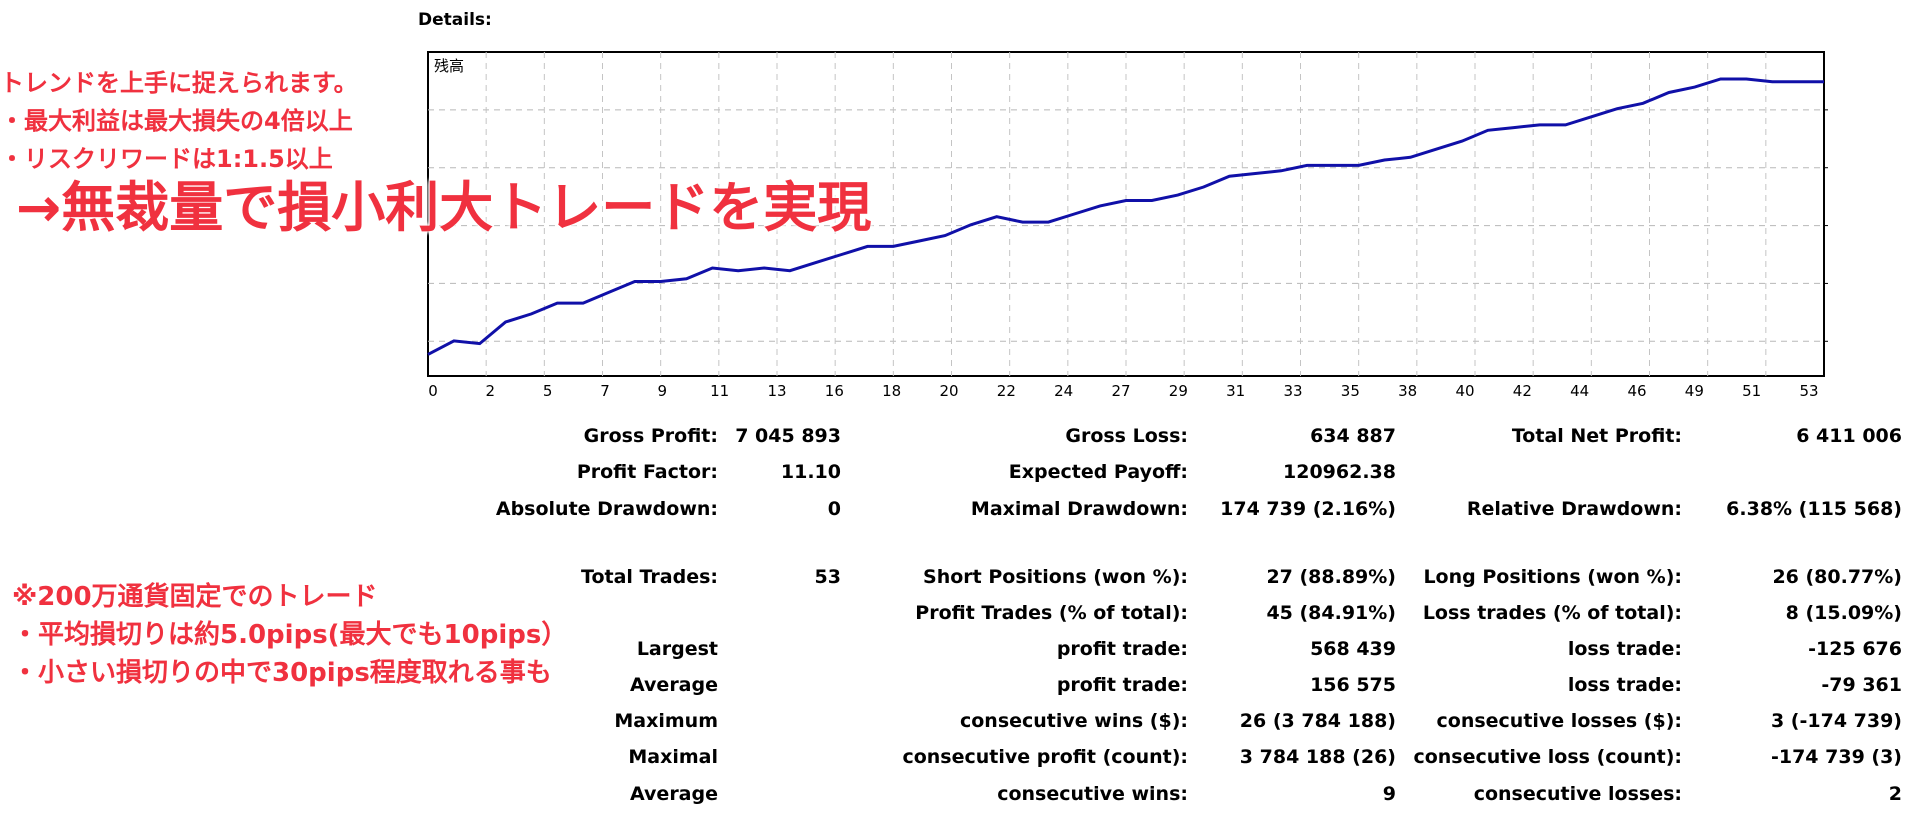  What do you see at coordinates (827, 577) in the screenshot?
I see `stat-value: 53` at bounding box center [827, 577].